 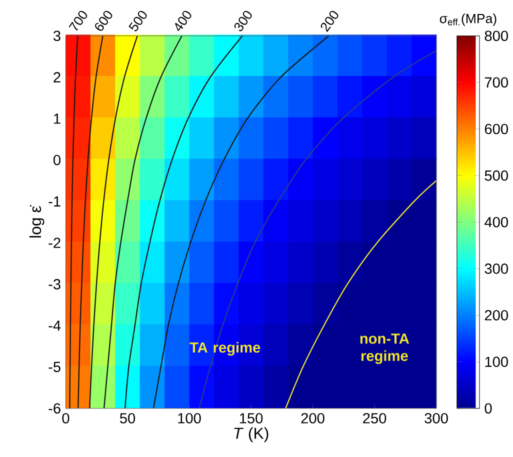 What do you see at coordinates (54, 325) in the screenshot?
I see `y-tick-label: -4` at bounding box center [54, 325].